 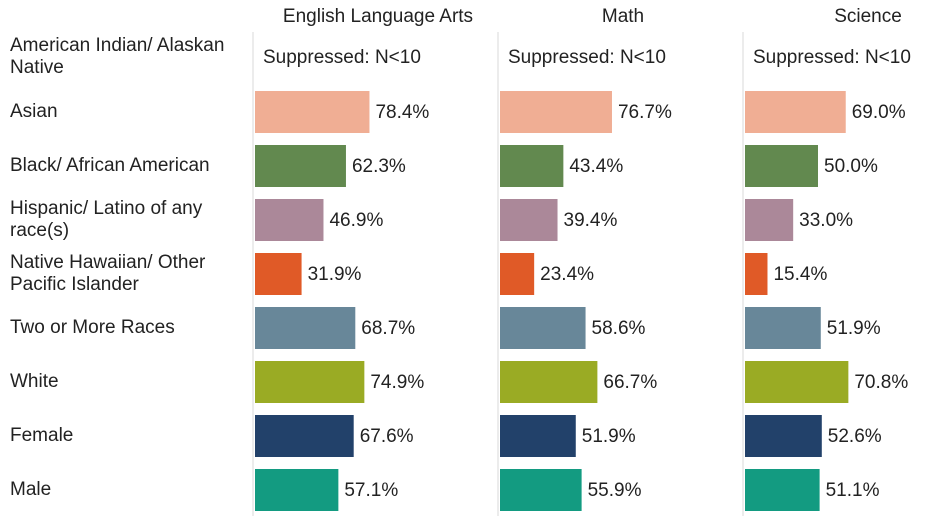 I want to click on category-label: Male, so click(x=31, y=489).